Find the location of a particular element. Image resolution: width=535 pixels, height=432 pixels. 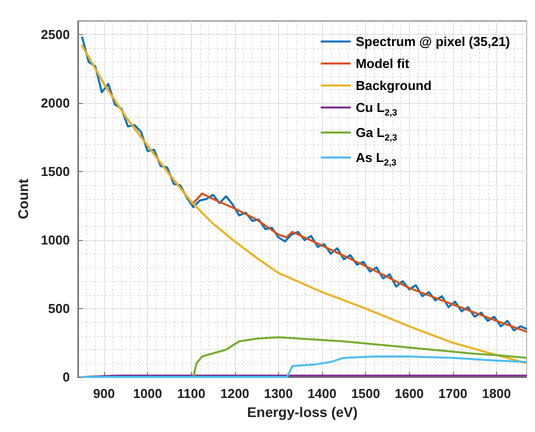

x-tick-label: 1700 is located at coordinates (453, 393).